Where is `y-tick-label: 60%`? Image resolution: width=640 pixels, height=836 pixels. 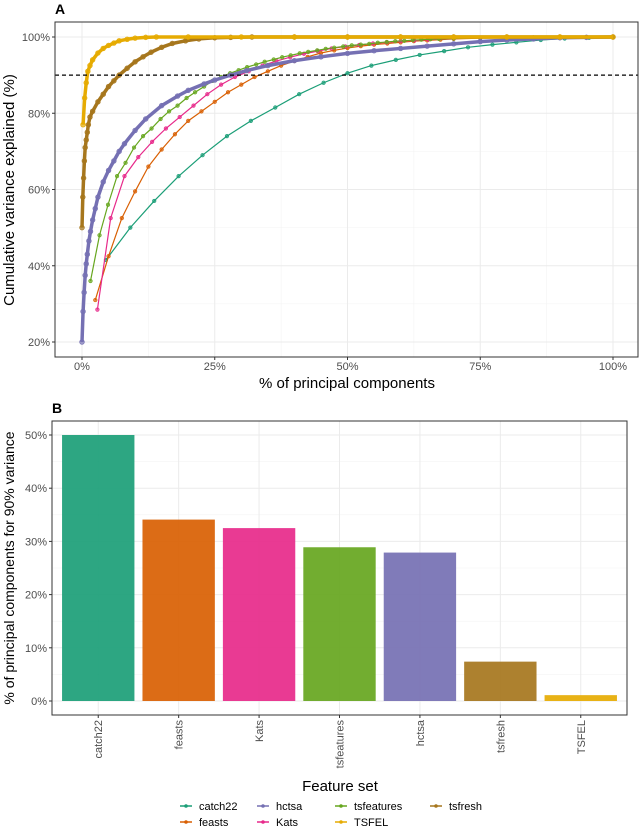 y-tick-label: 60% is located at coordinates (39, 191).